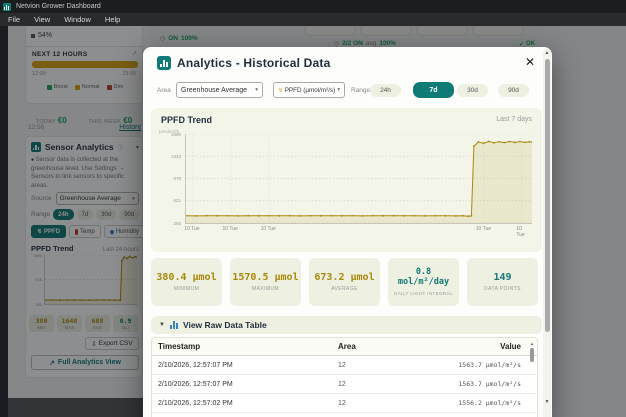 The image size is (626, 417). I want to click on app-title: Netvion Grower Dashboard, so click(58, 6).